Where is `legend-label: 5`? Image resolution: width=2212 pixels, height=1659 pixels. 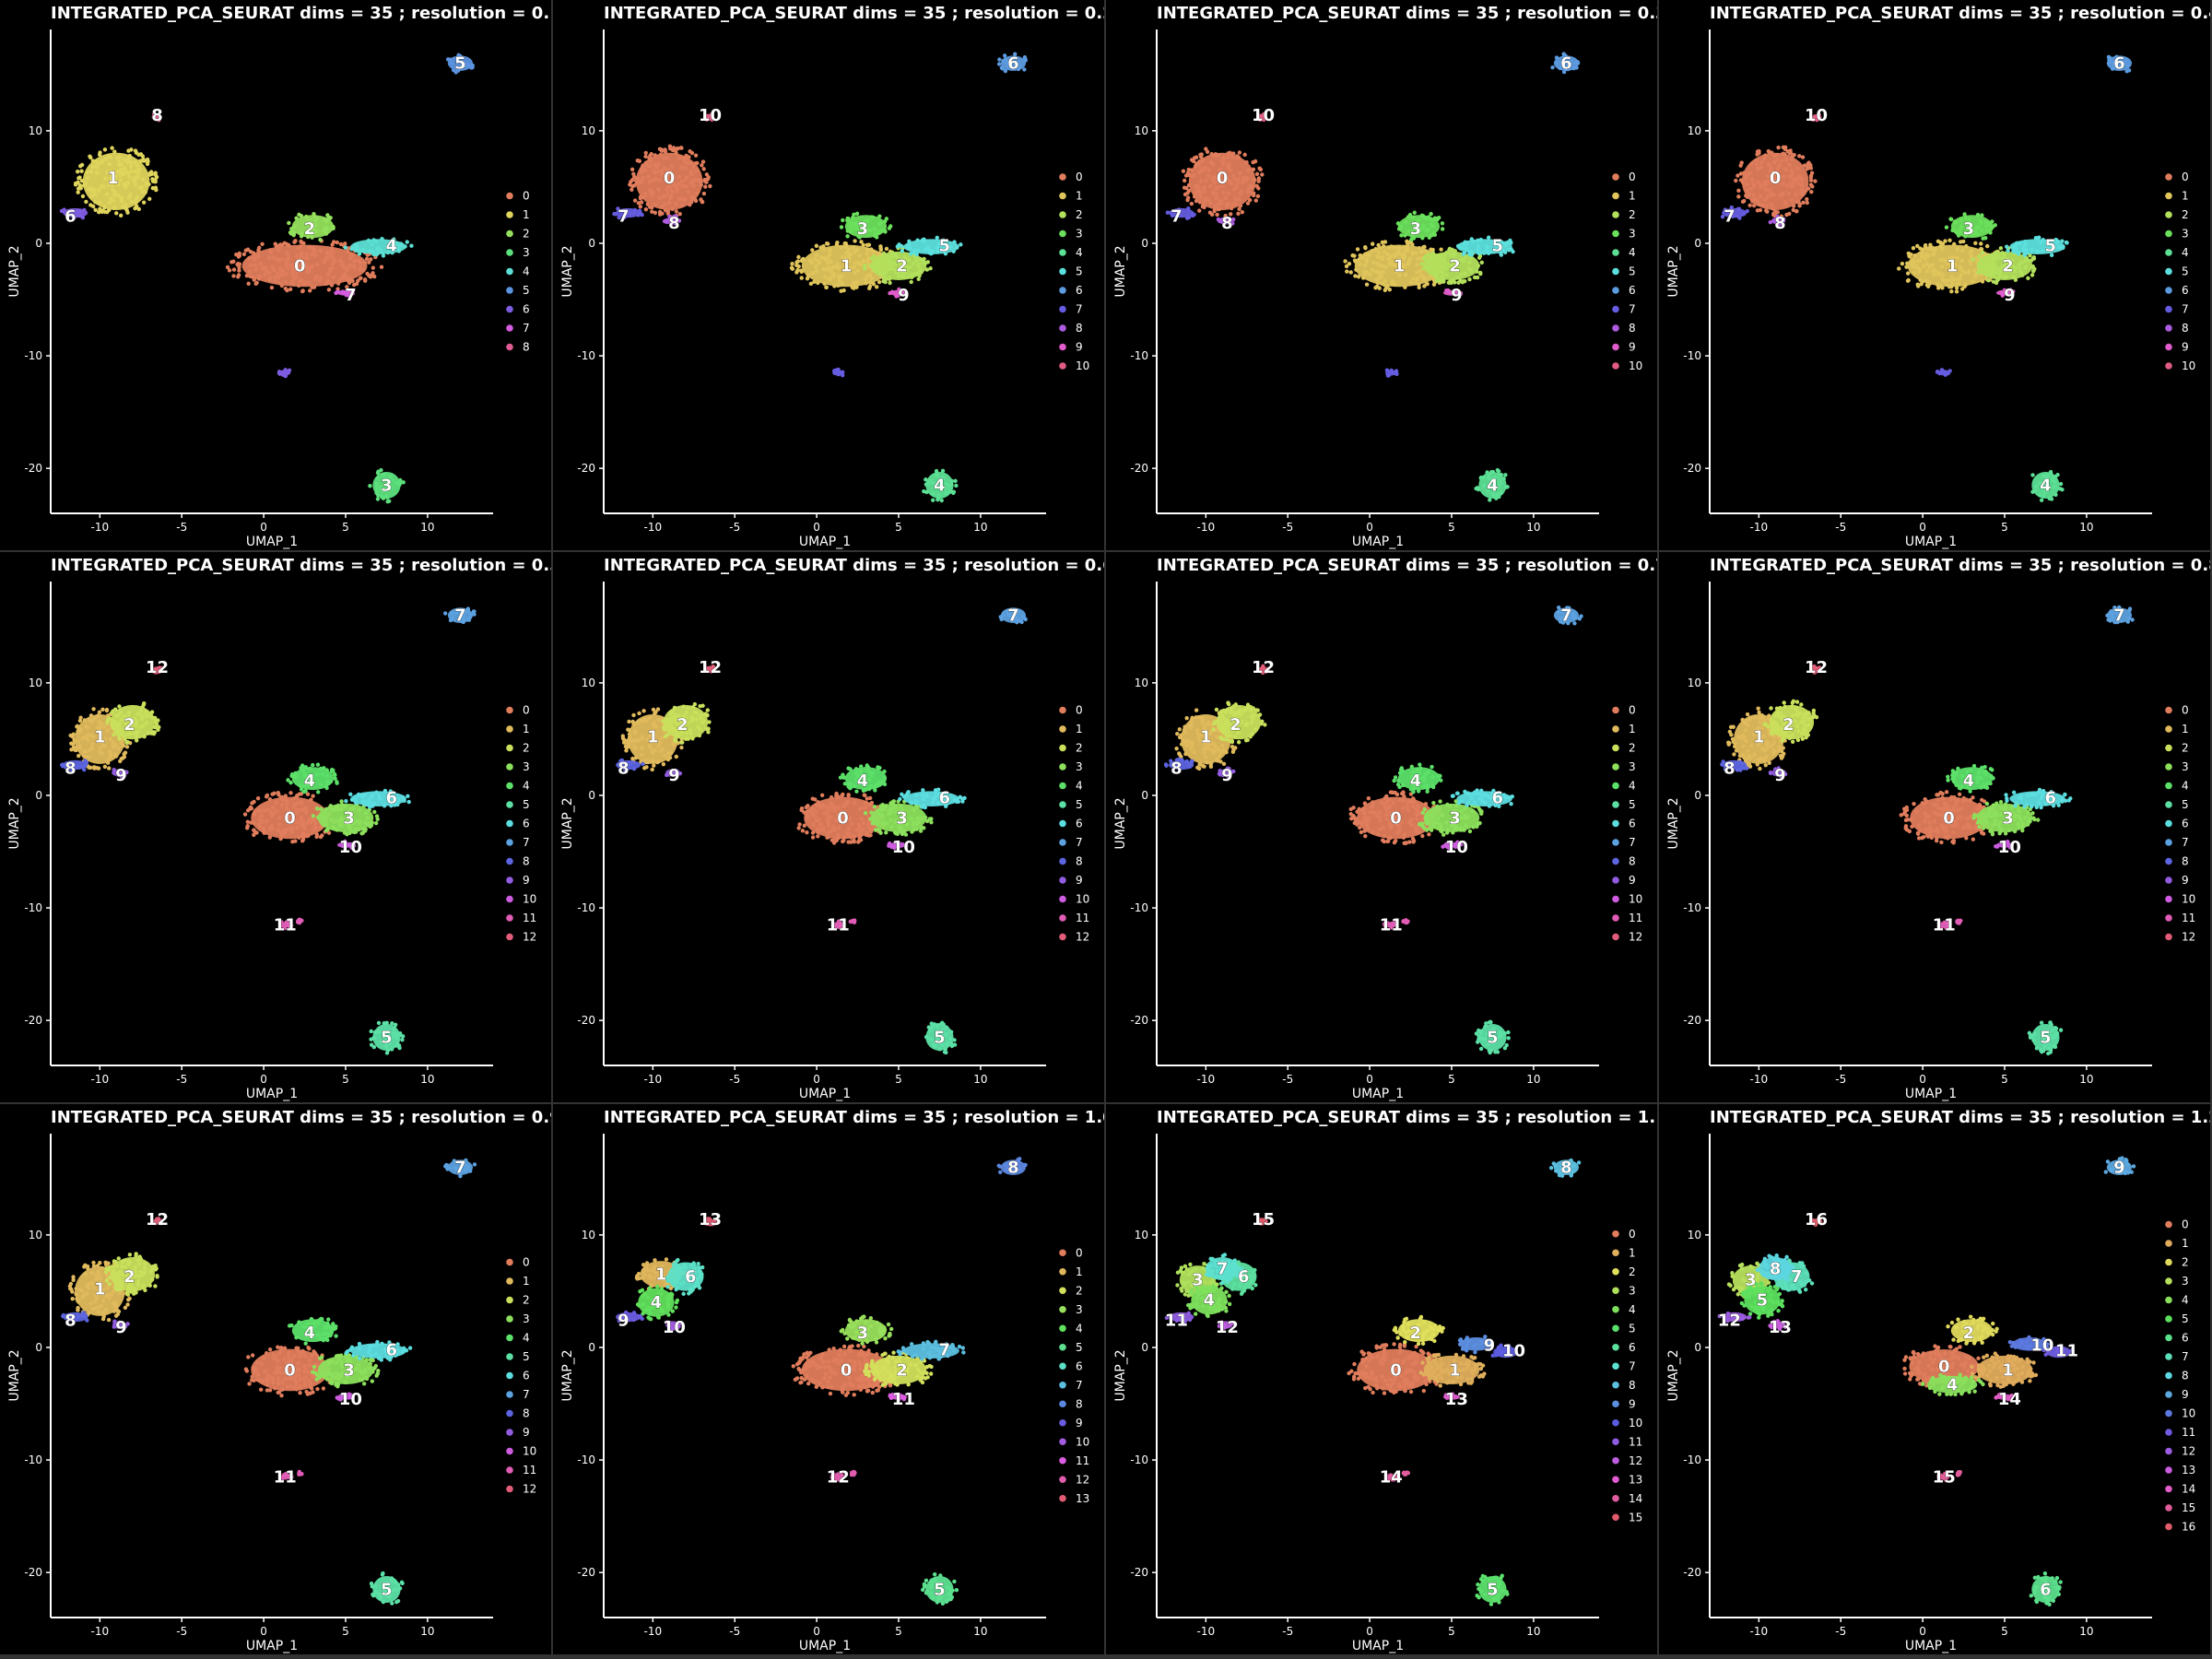
legend-label: 5 is located at coordinates (1079, 271).